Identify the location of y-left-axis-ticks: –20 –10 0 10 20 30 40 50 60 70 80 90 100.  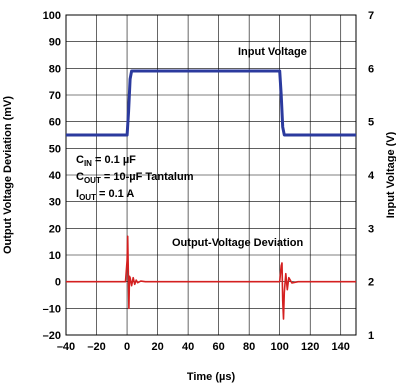
(52, 176).